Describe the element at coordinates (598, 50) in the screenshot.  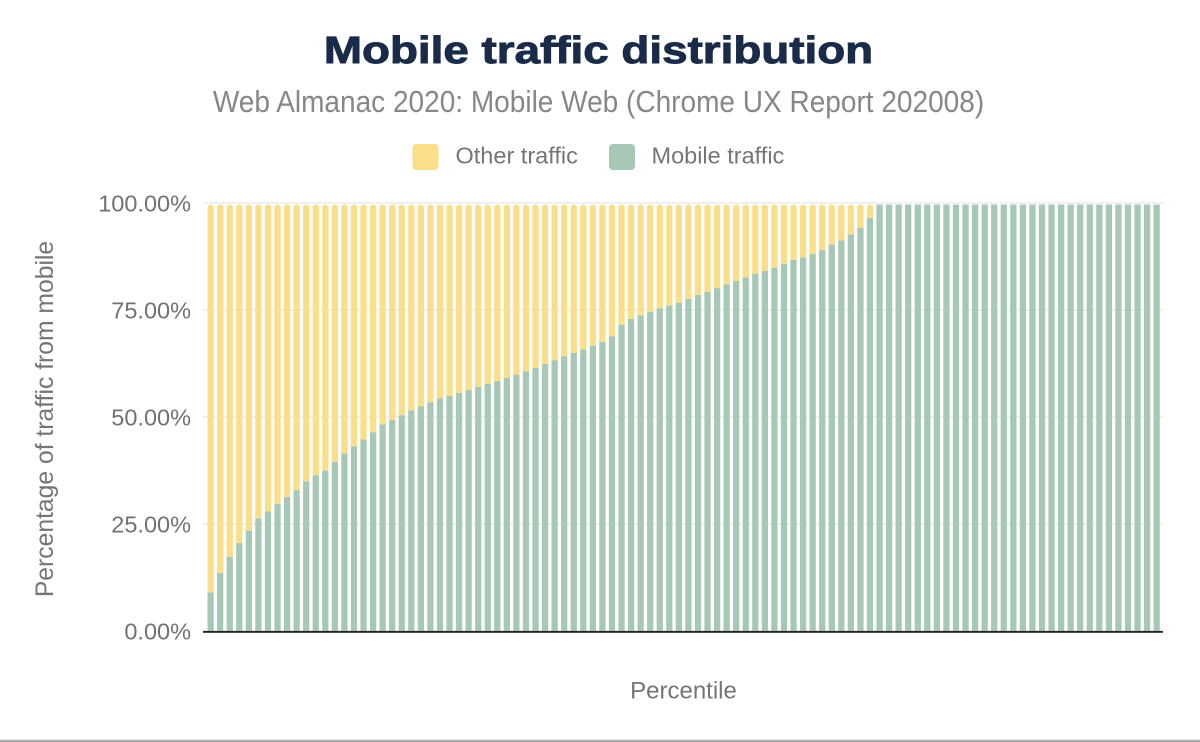
I see `svg-text: Mobile traffic distribution` at that location.